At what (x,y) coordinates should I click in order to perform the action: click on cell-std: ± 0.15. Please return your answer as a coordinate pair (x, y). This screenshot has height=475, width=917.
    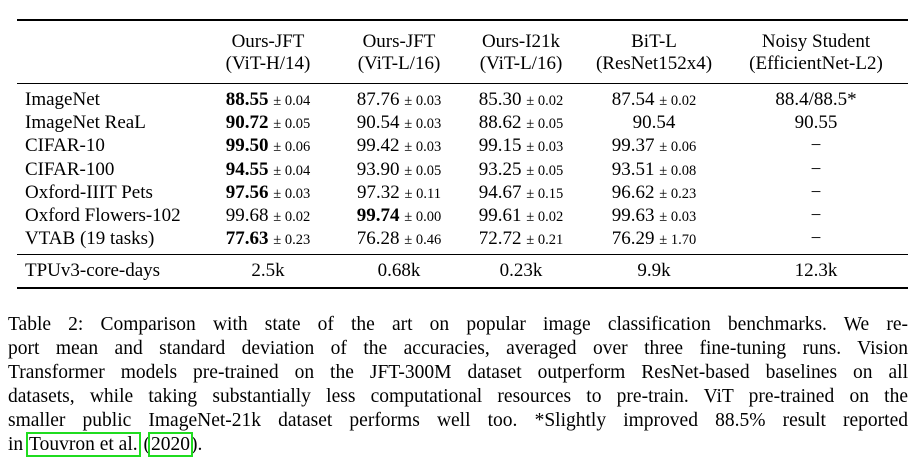
    Looking at the image, I should click on (545, 193).